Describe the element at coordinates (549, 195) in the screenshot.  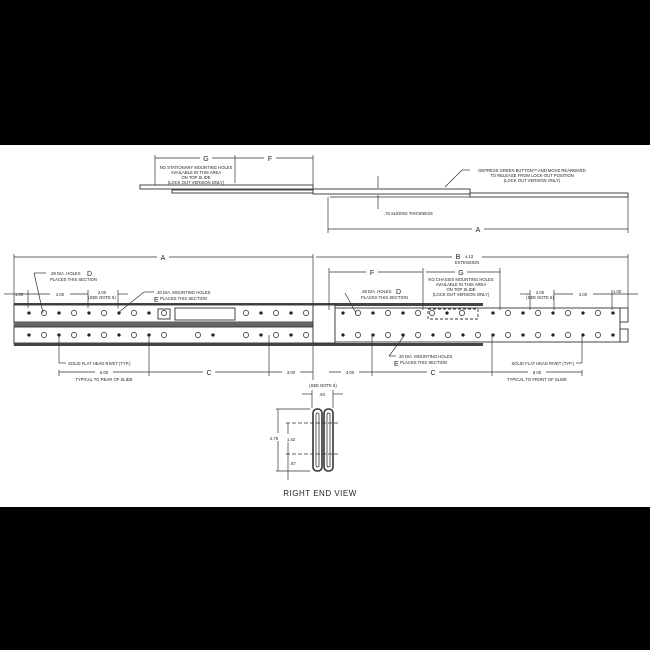
I see `right-rail` at that location.